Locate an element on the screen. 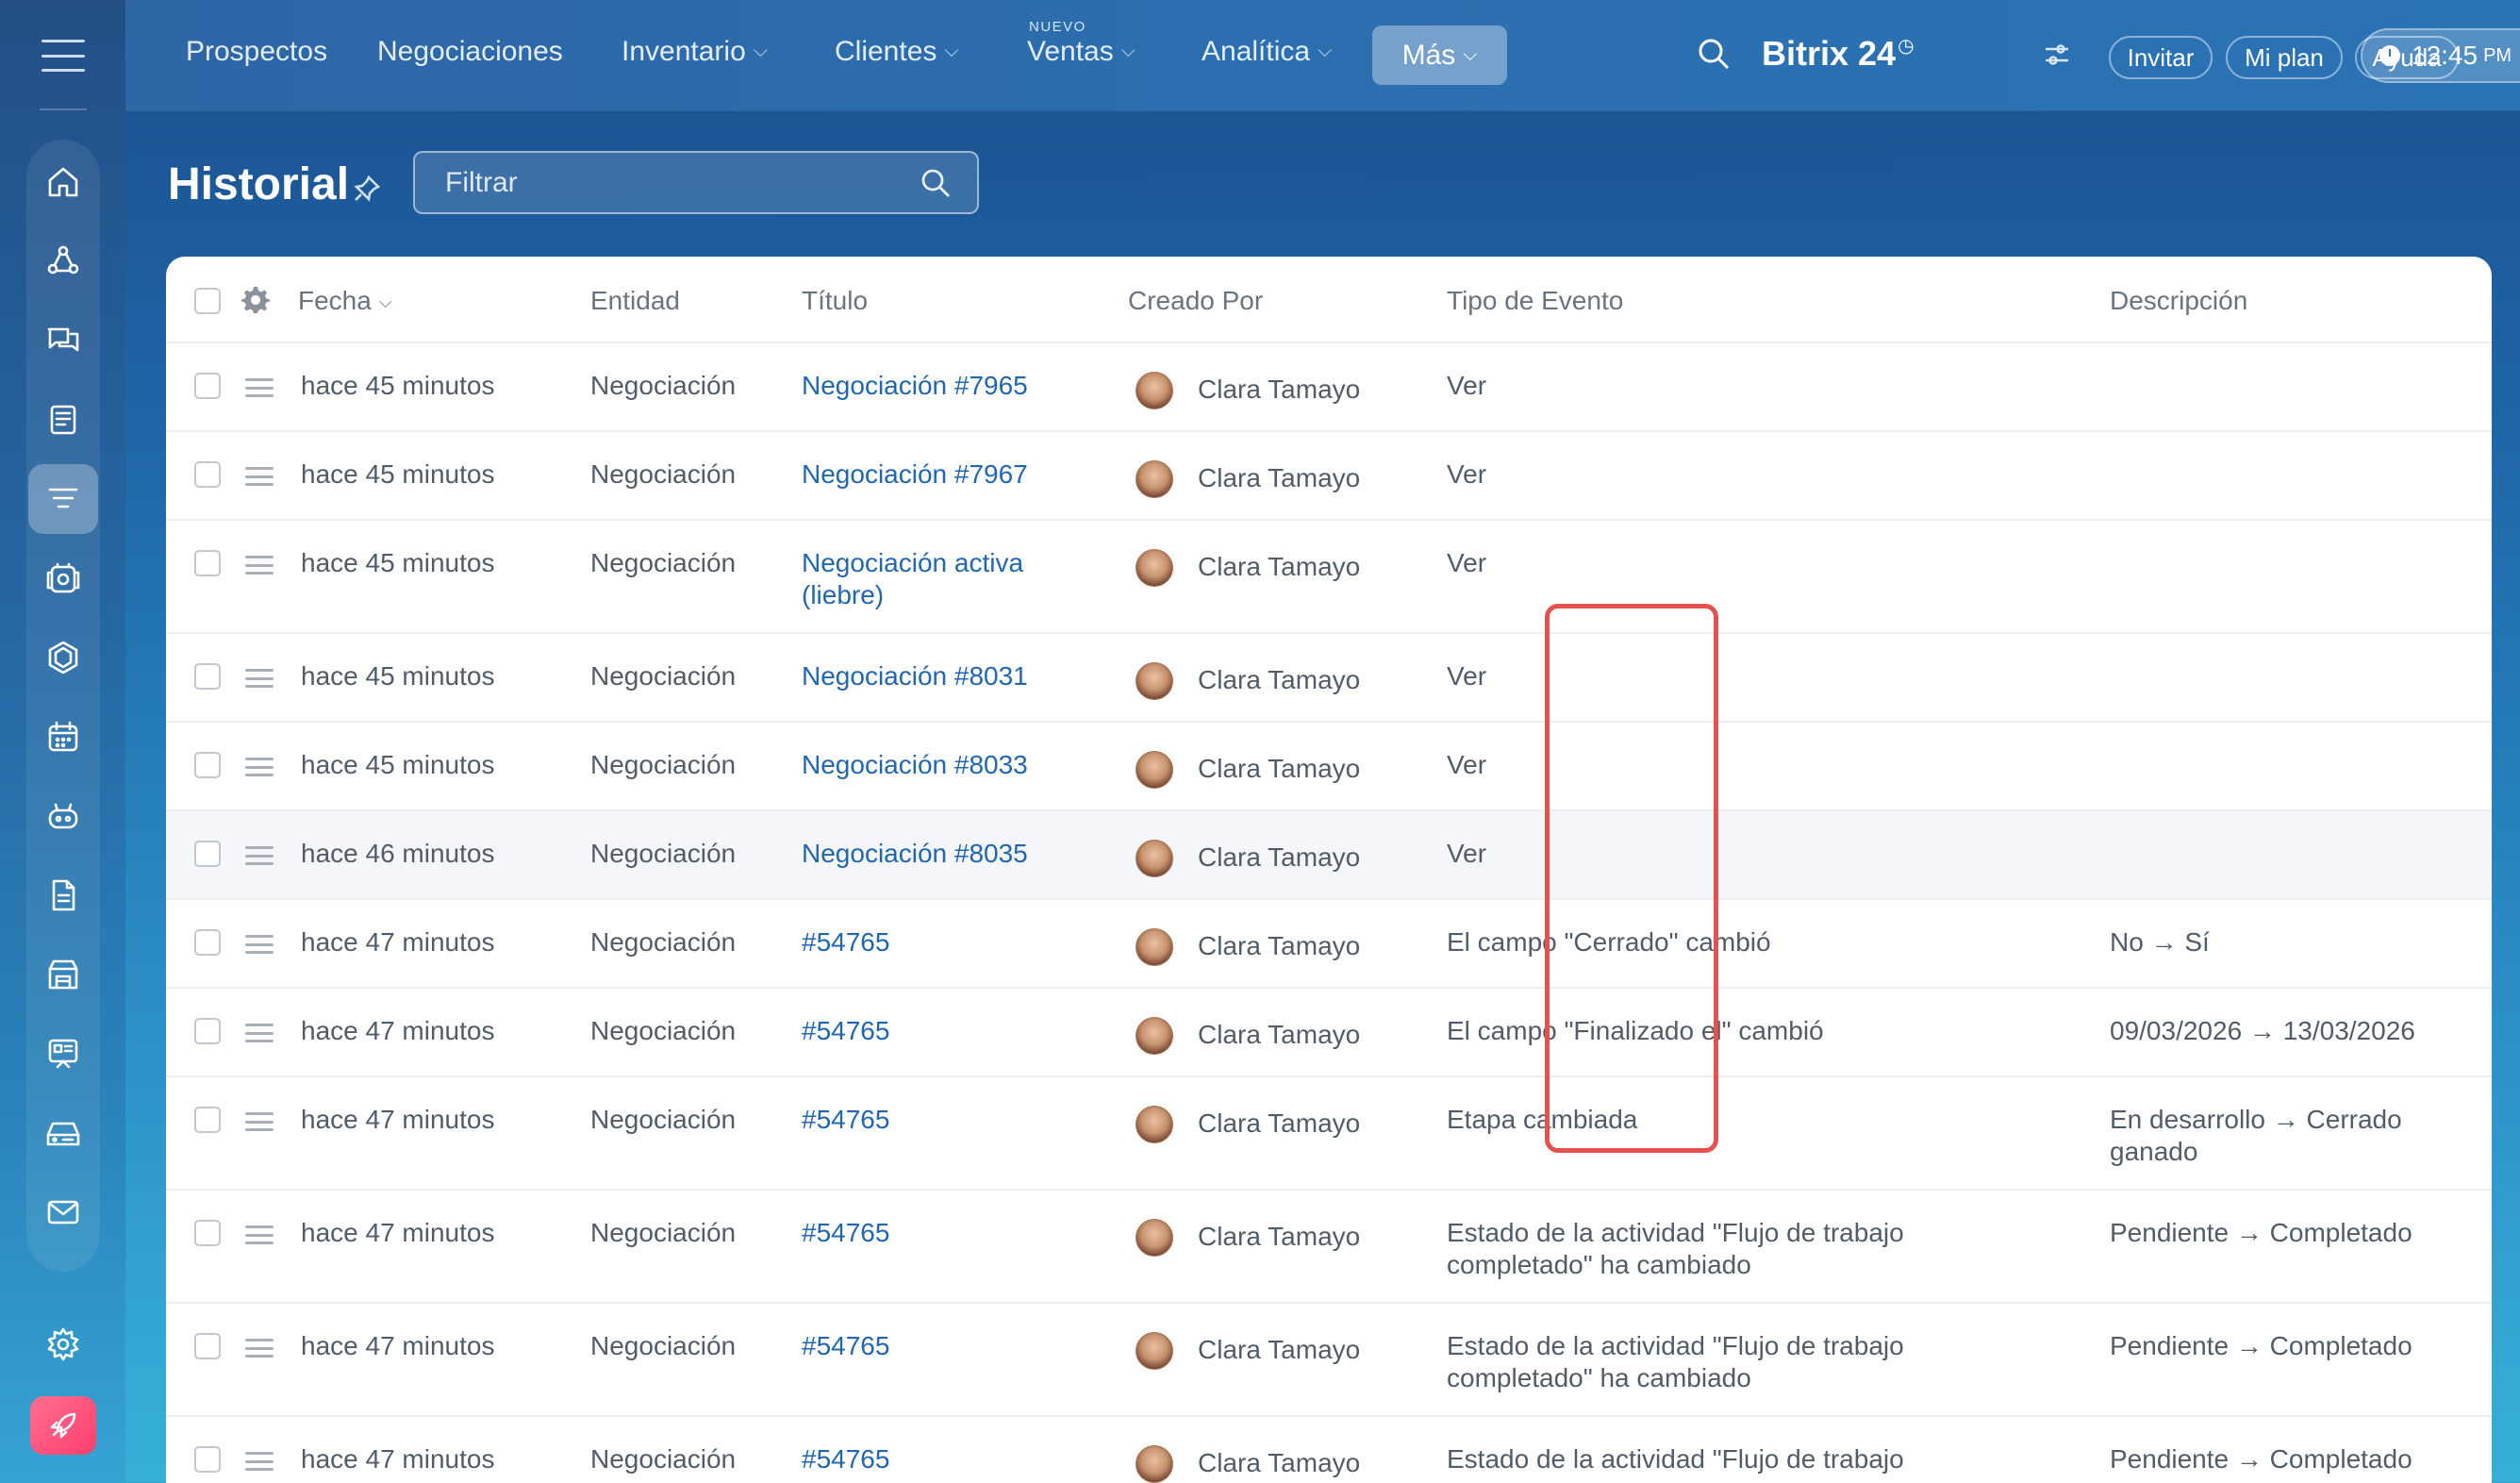 The image size is (2520, 1483). row-title-link: Negociación #8033 is located at coordinates (915, 764).